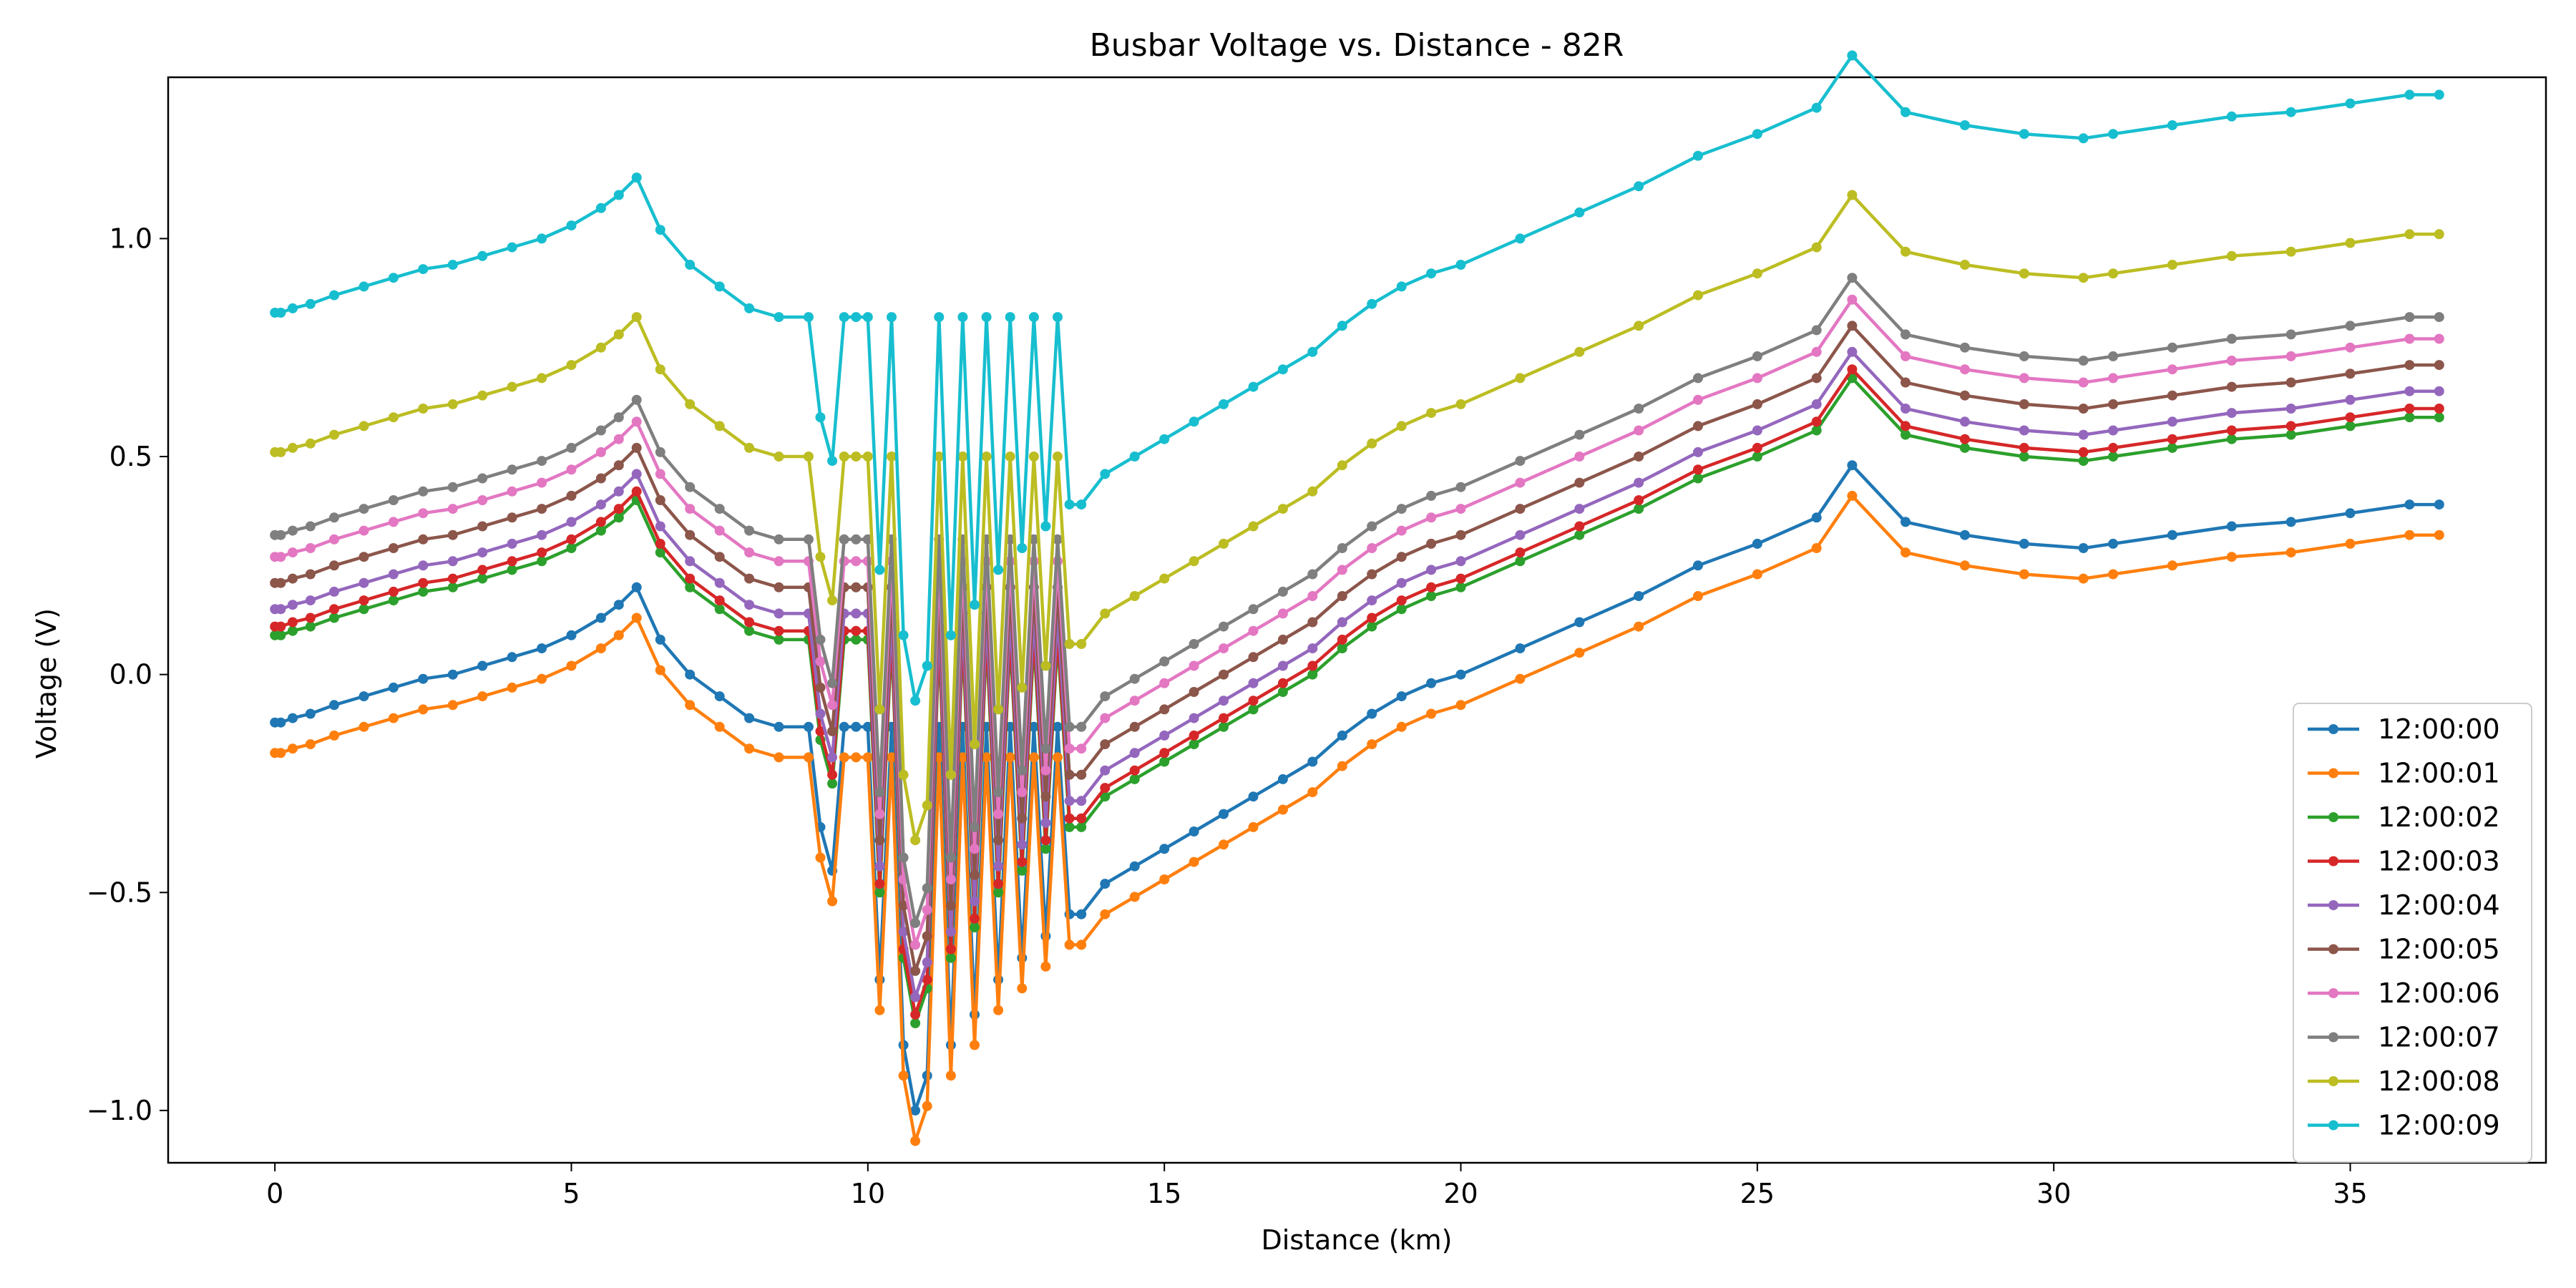  Describe the element at coordinates (1164, 1193) in the screenshot. I see `x-tick-label: 15` at that location.